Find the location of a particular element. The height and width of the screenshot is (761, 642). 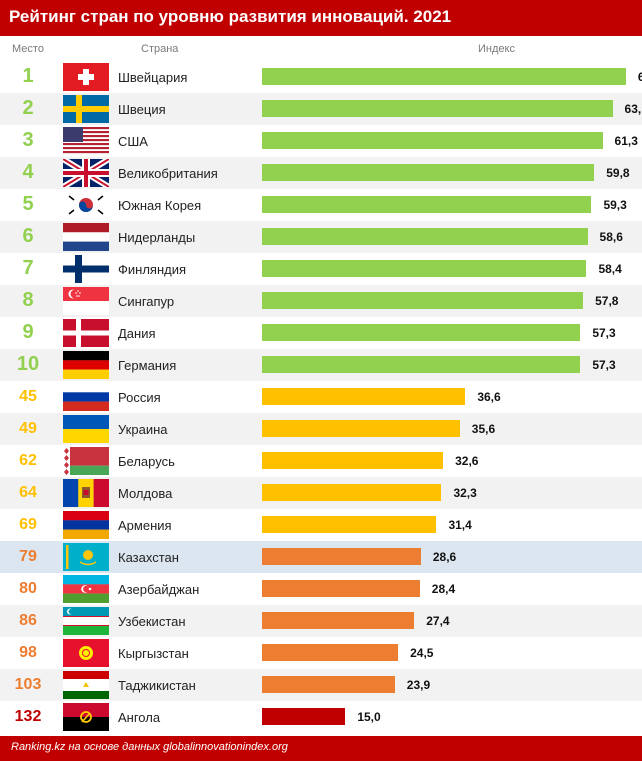

chart-row: 49 Украина 35,6 is located at coordinates (321, 429).